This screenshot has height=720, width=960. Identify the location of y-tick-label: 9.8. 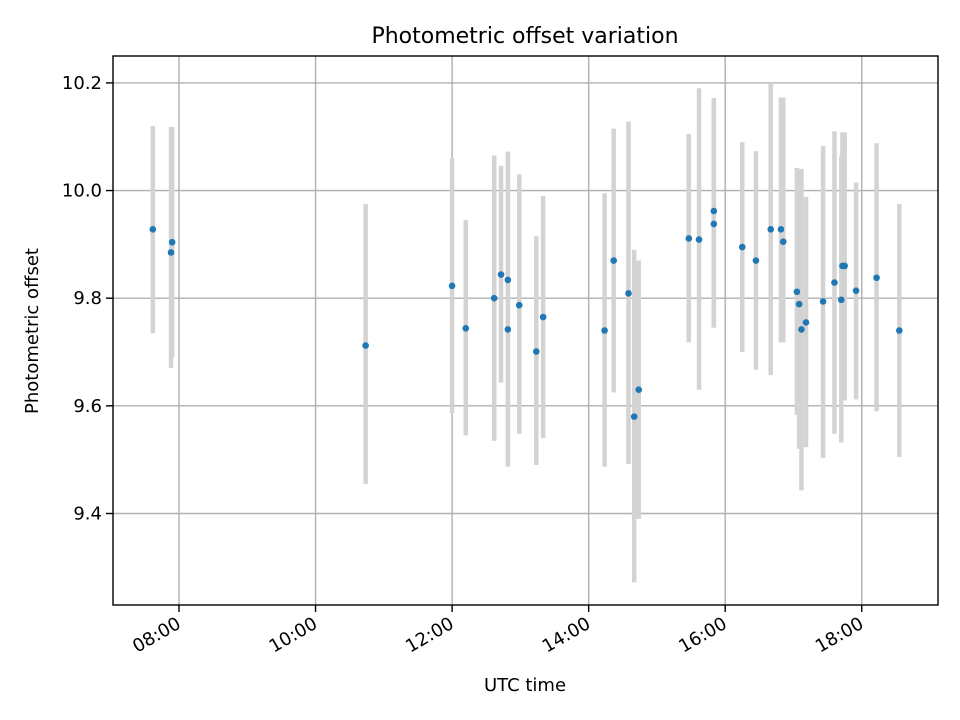
(87, 298).